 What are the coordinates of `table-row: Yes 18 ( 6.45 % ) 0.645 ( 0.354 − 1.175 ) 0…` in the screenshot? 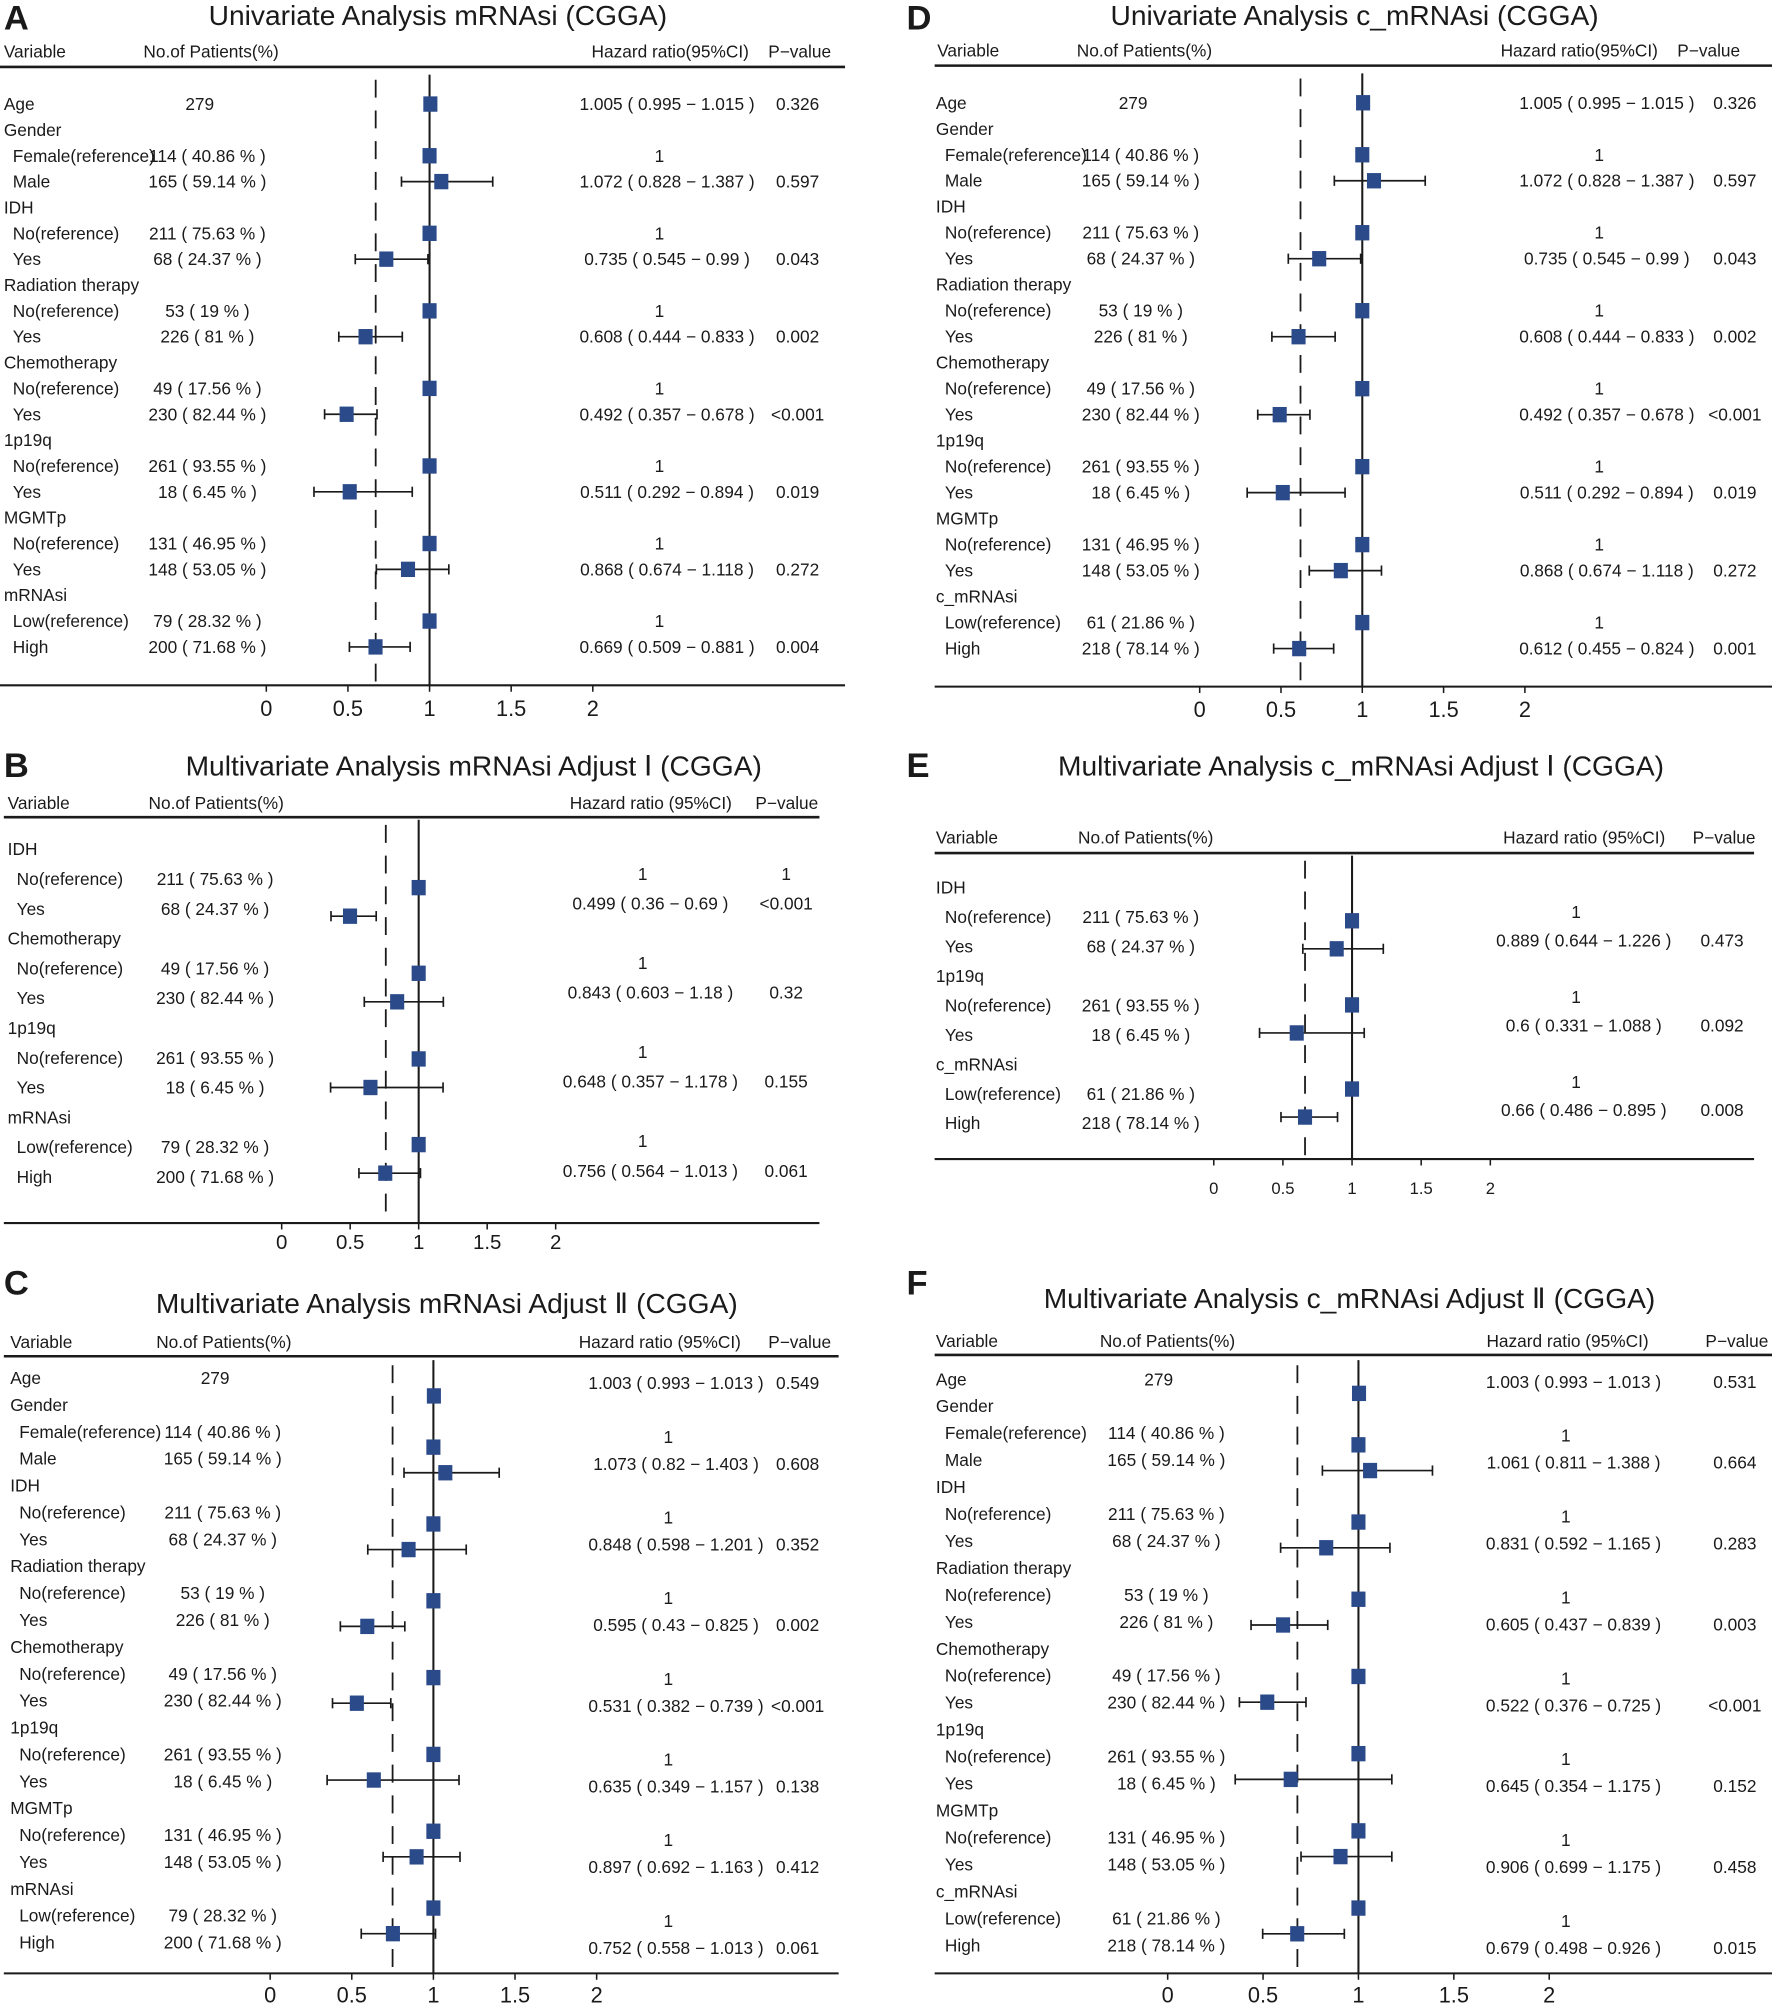 It's located at (1350, 1783).